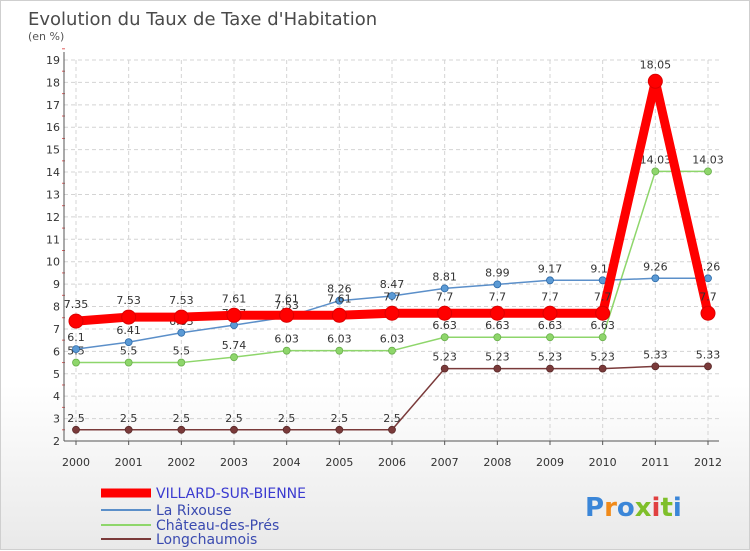 The image size is (750, 551). I want to click on y-tick-label: 10, so click(53, 262).